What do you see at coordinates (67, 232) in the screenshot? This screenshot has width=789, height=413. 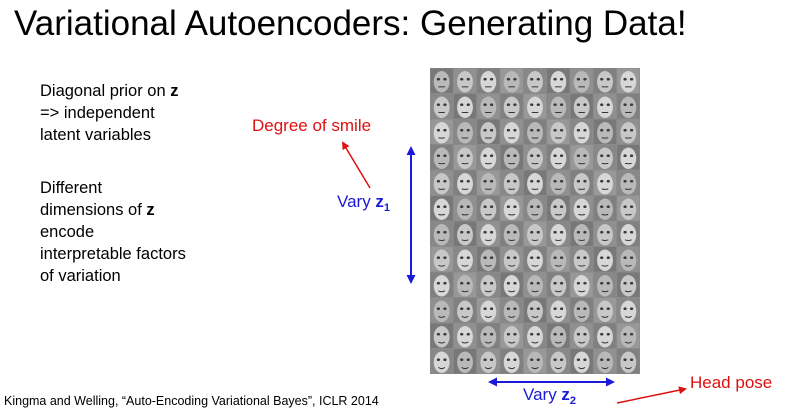 I see `factors-line-3: encode` at bounding box center [67, 232].